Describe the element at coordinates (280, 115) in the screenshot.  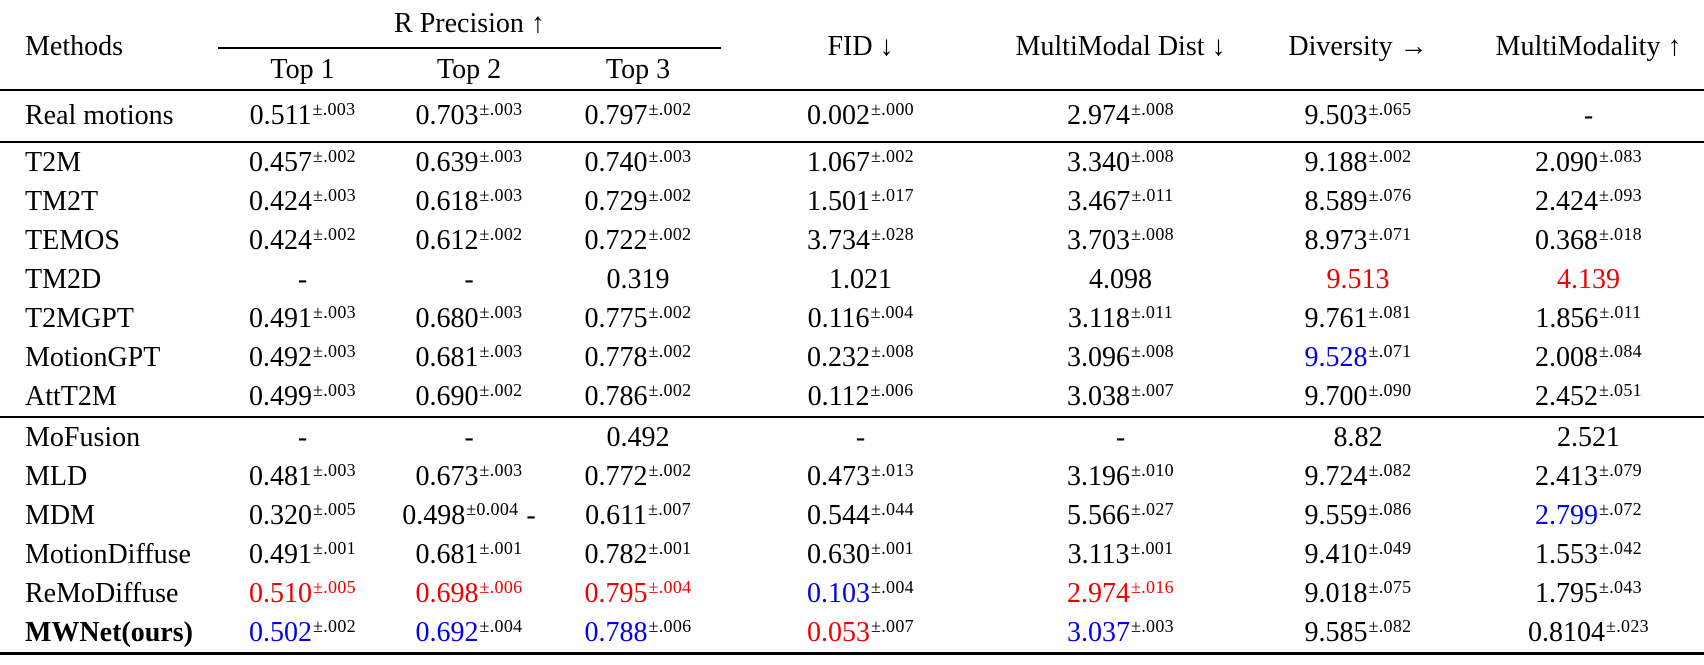
I see `metric-value: 0.511` at that location.